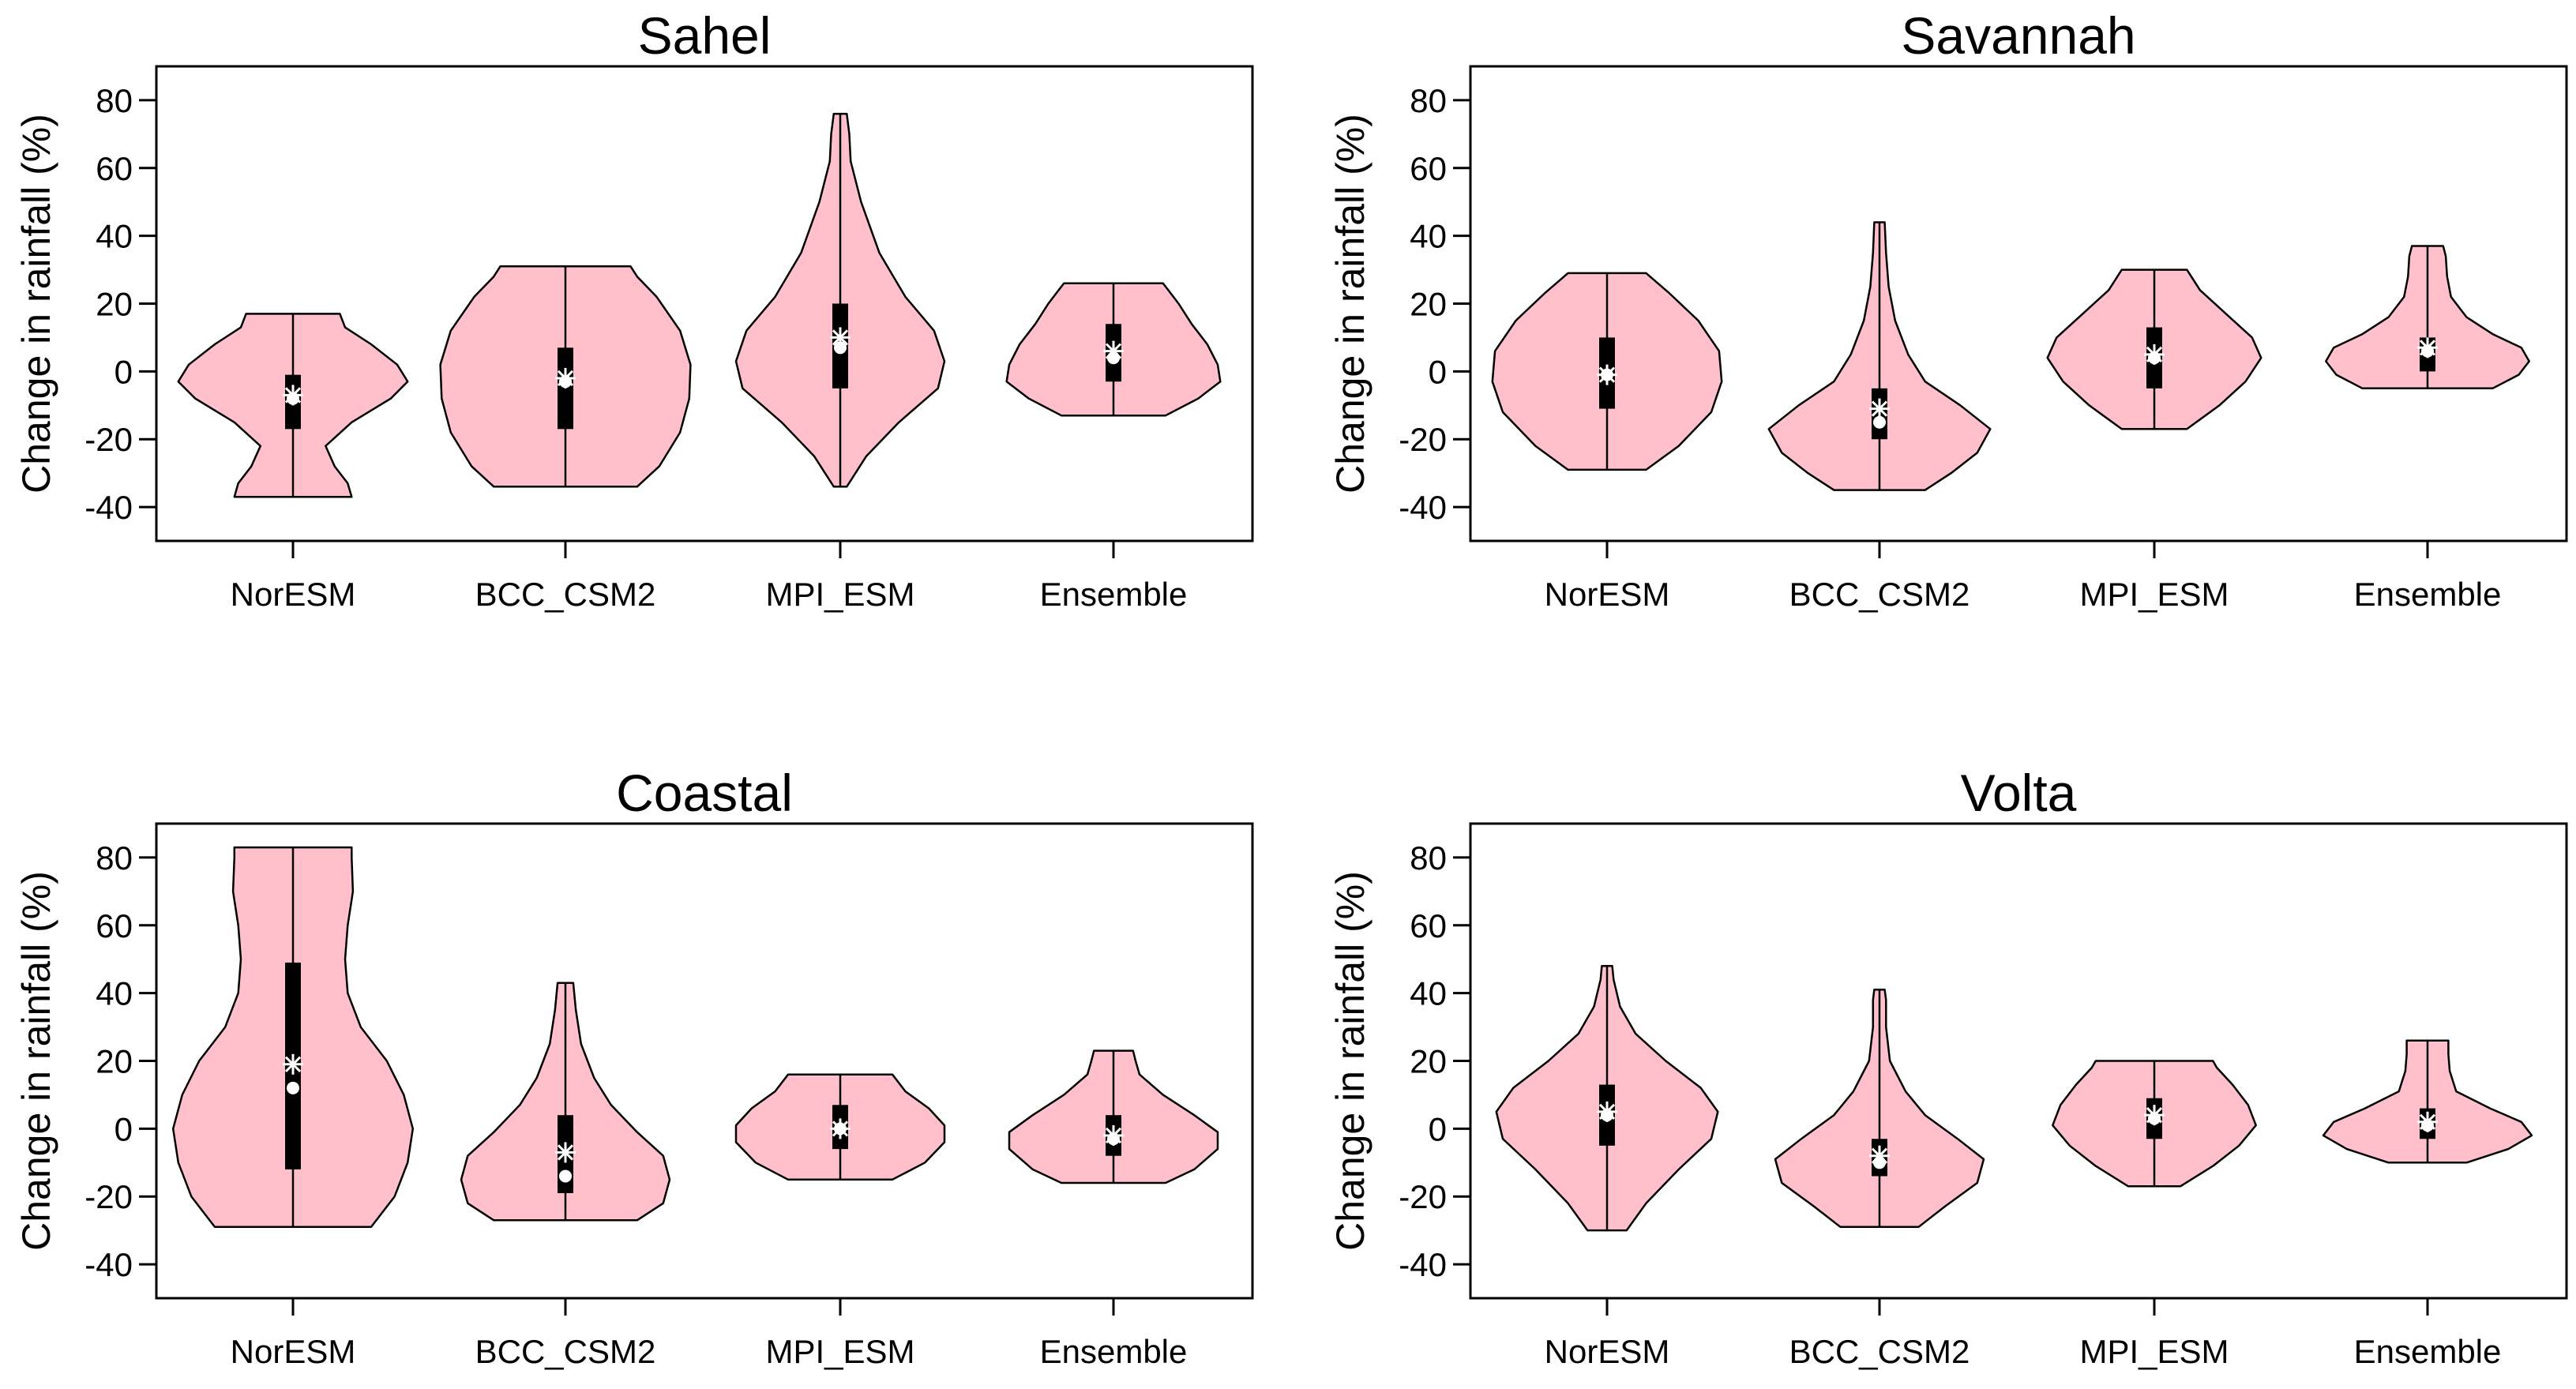  Describe the element at coordinates (2019, 793) in the screenshot. I see `chart-title: Volta` at that location.